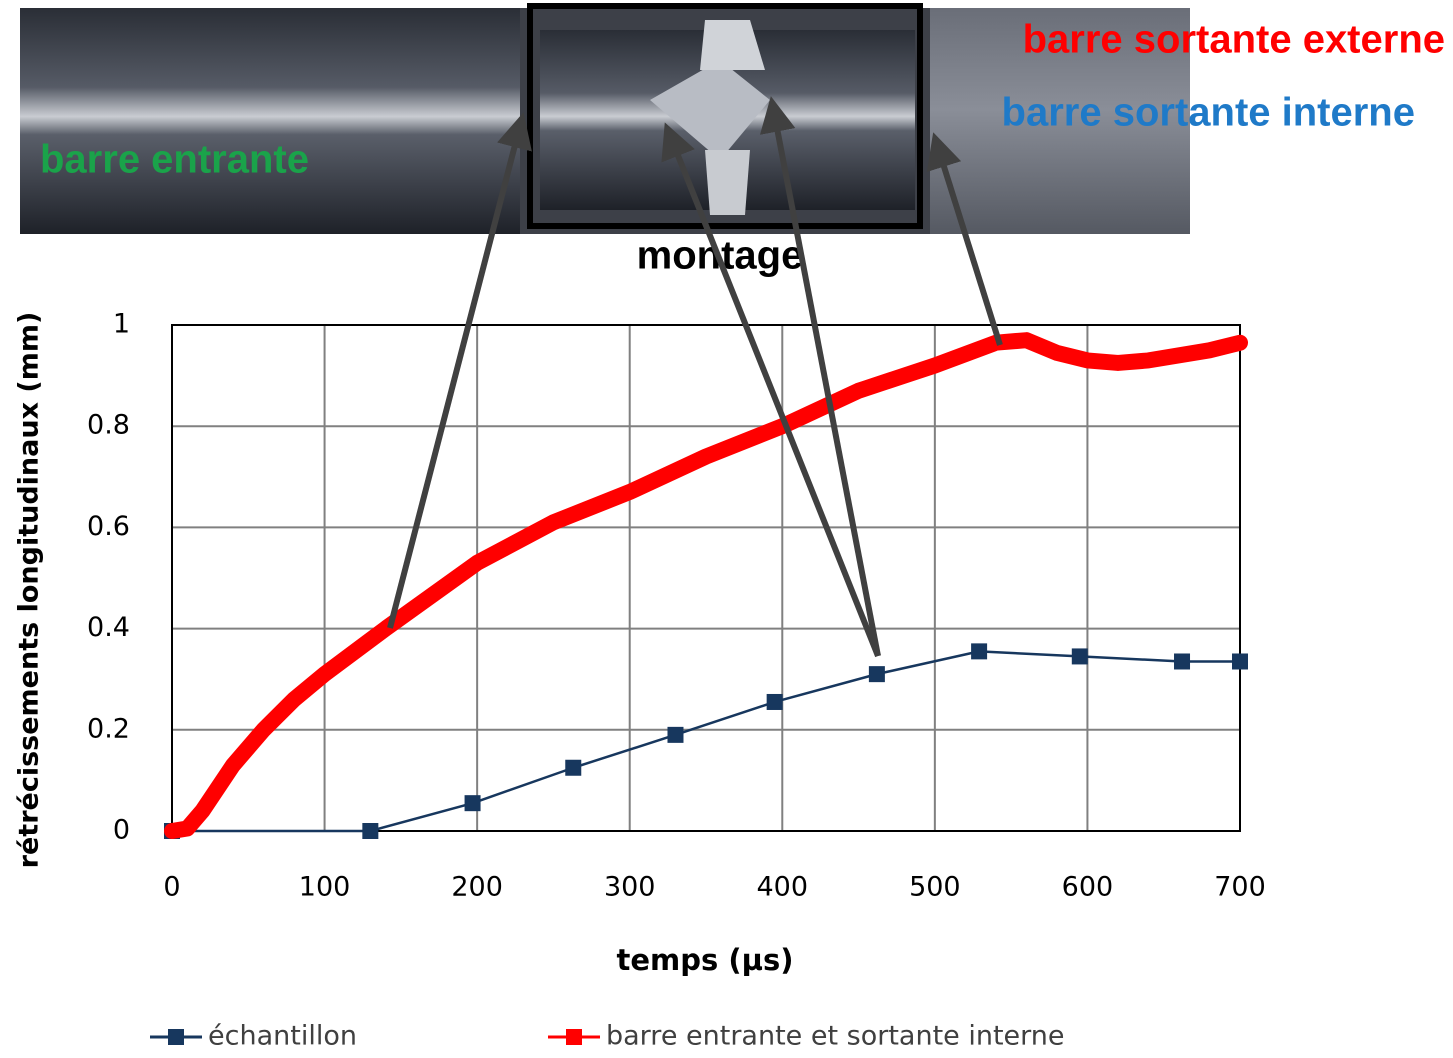  I want to click on annotation: barre sortante interne, so click(1208, 113).